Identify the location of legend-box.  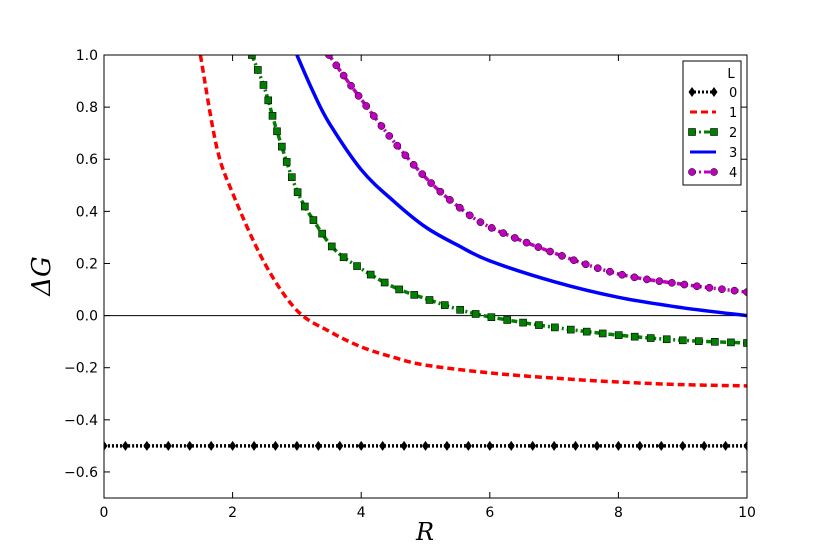
(712, 123).